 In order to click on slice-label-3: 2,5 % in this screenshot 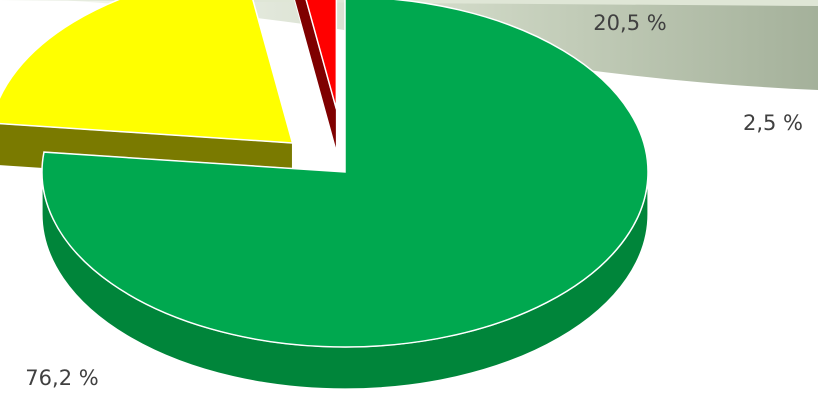, I will do `click(773, 123)`.